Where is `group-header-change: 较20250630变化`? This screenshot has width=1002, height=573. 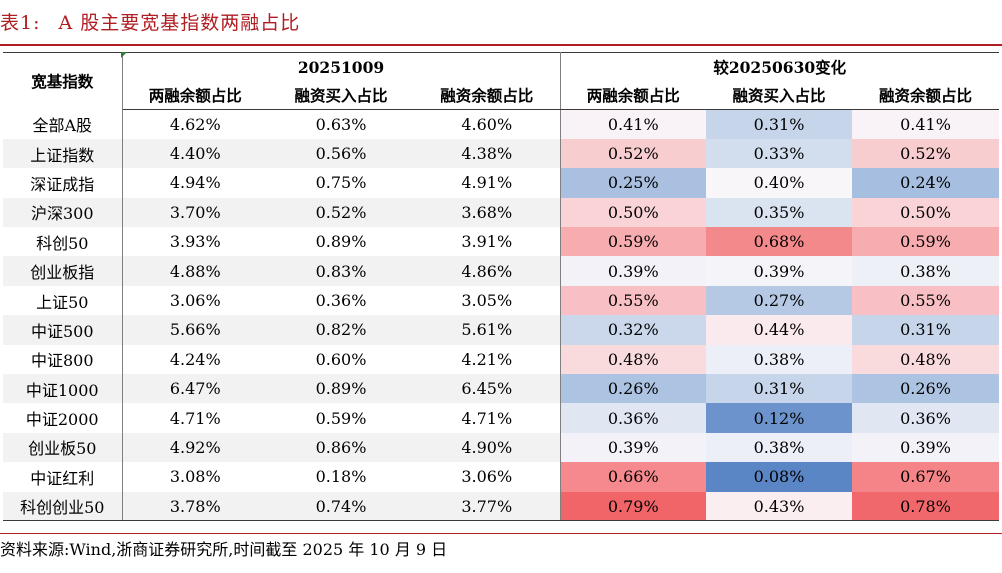
group-header-change: 较20250630变化 is located at coordinates (780, 67).